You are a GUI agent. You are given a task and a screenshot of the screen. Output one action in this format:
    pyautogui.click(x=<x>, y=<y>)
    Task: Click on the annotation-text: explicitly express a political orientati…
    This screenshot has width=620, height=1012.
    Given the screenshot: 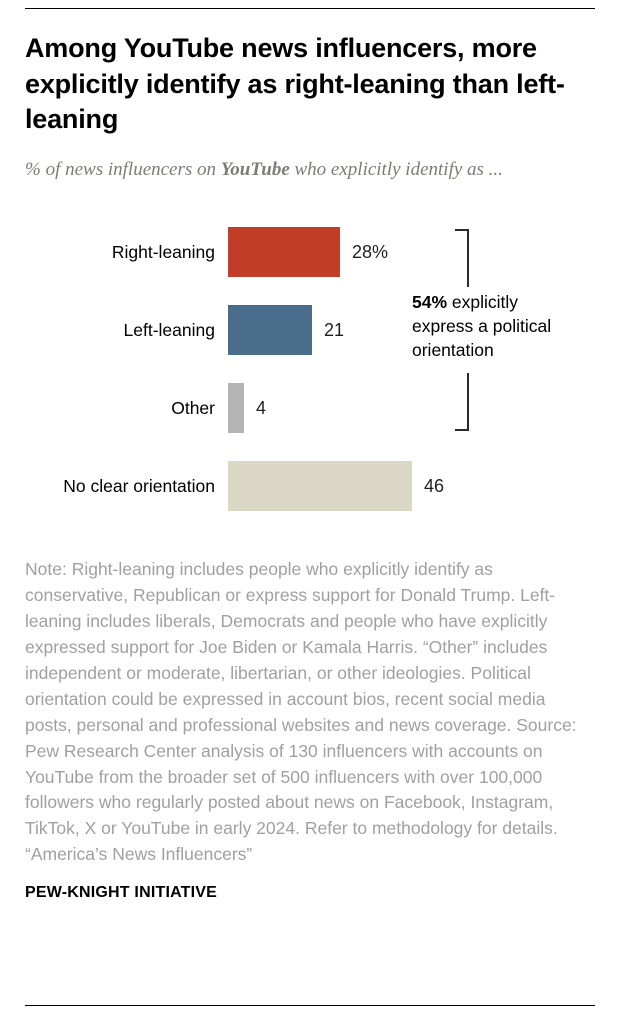 What is the action you would take?
    pyautogui.click(x=482, y=326)
    